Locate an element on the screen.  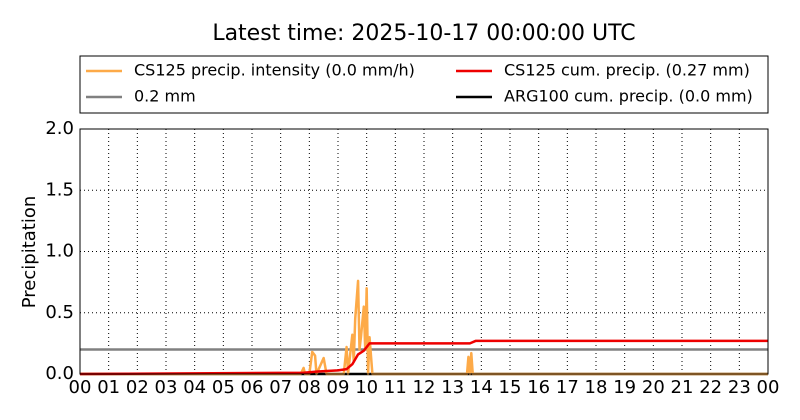
x-tick-label: 08 is located at coordinates (309, 387).